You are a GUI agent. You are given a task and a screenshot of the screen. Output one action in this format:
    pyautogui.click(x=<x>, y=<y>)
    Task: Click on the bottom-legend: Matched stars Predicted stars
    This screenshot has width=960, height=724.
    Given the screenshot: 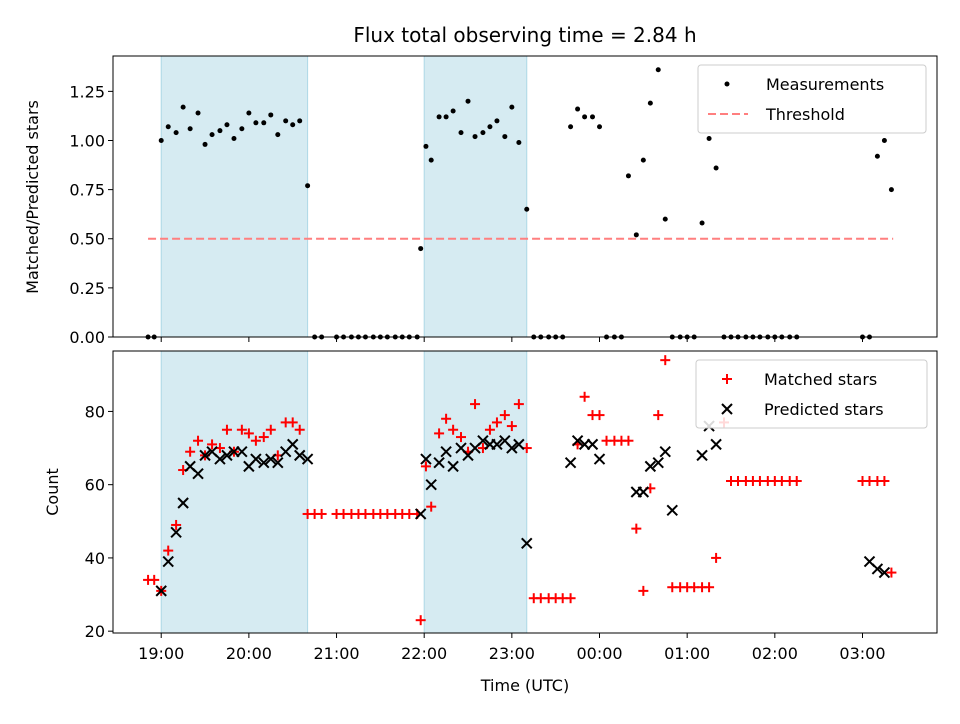 What is the action you would take?
    pyautogui.click(x=811, y=394)
    